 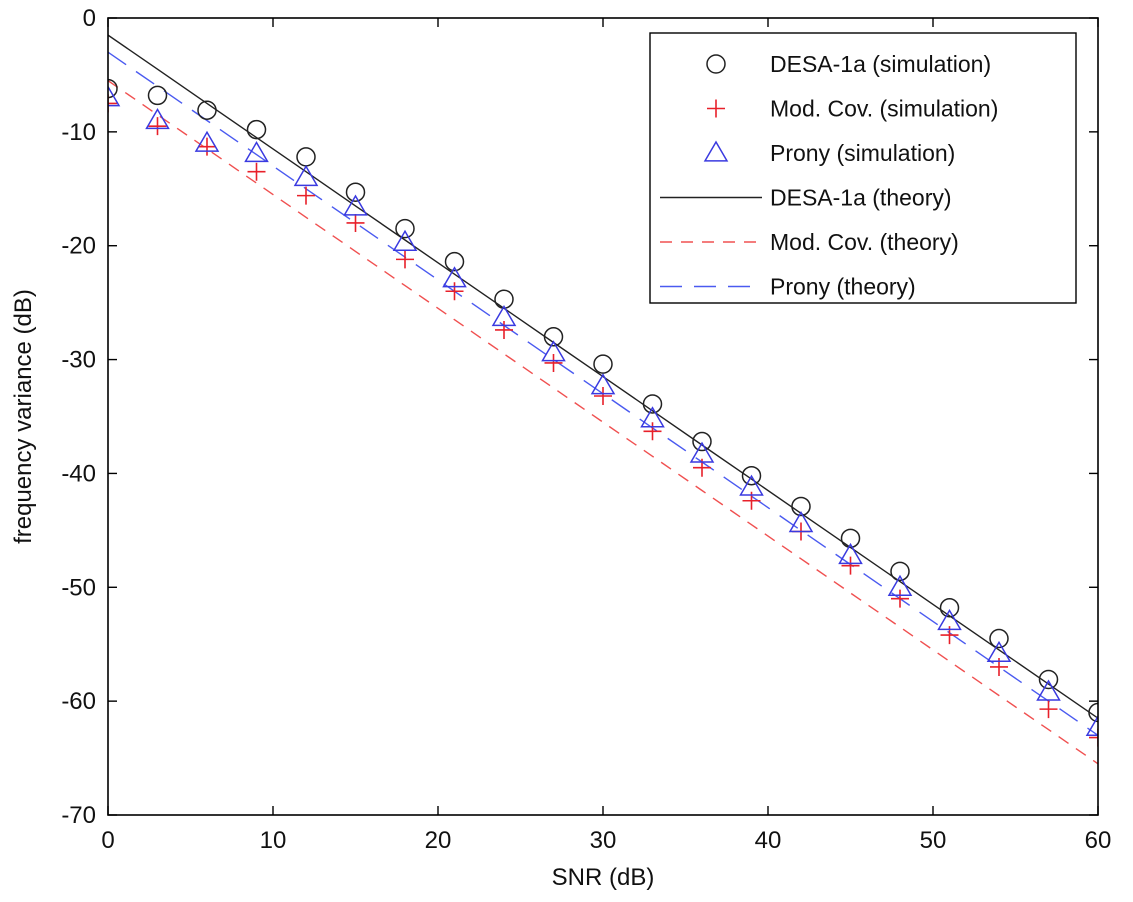 I want to click on legend-label: Prony (simulation), so click(x=862, y=153).